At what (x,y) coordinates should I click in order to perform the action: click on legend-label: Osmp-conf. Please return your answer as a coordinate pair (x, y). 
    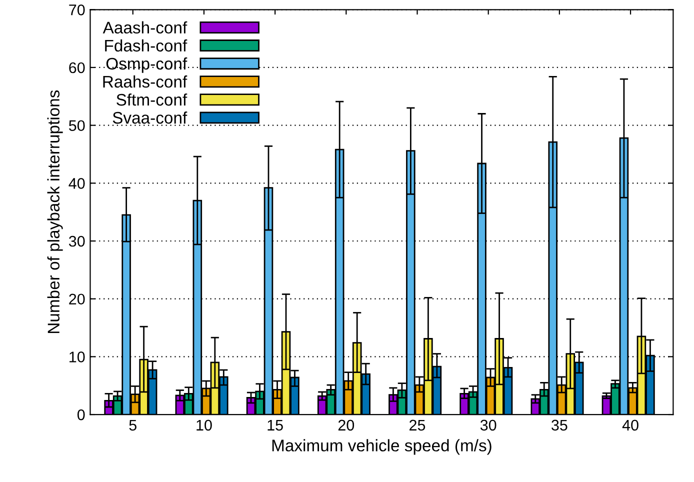
    Looking at the image, I should click on (147, 65).